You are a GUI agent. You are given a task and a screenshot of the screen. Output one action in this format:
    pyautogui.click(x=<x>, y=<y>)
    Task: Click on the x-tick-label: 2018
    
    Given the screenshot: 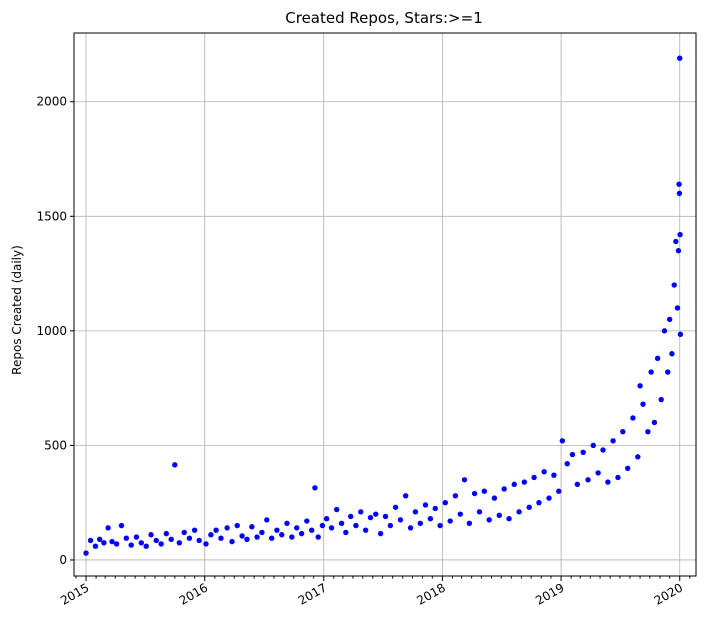 What is the action you would take?
    pyautogui.click(x=430, y=593)
    